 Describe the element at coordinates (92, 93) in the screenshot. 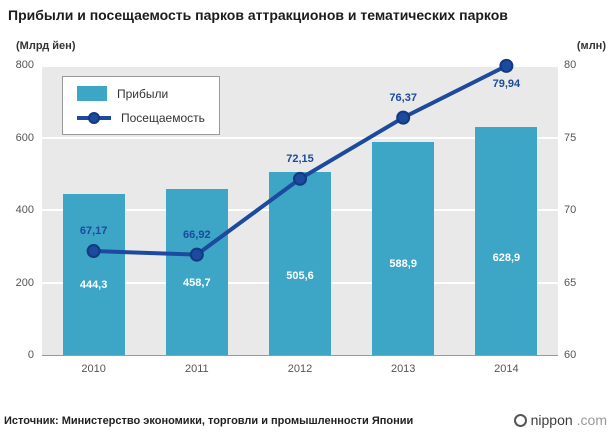

I see `bars-legend-swatch` at that location.